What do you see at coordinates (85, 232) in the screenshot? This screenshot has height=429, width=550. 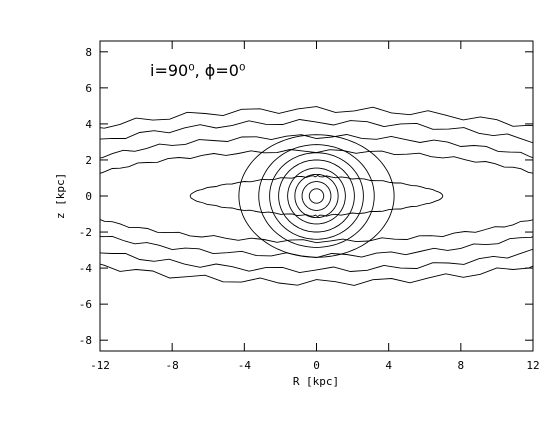 I see `y-tick-label: -2` at bounding box center [85, 232].